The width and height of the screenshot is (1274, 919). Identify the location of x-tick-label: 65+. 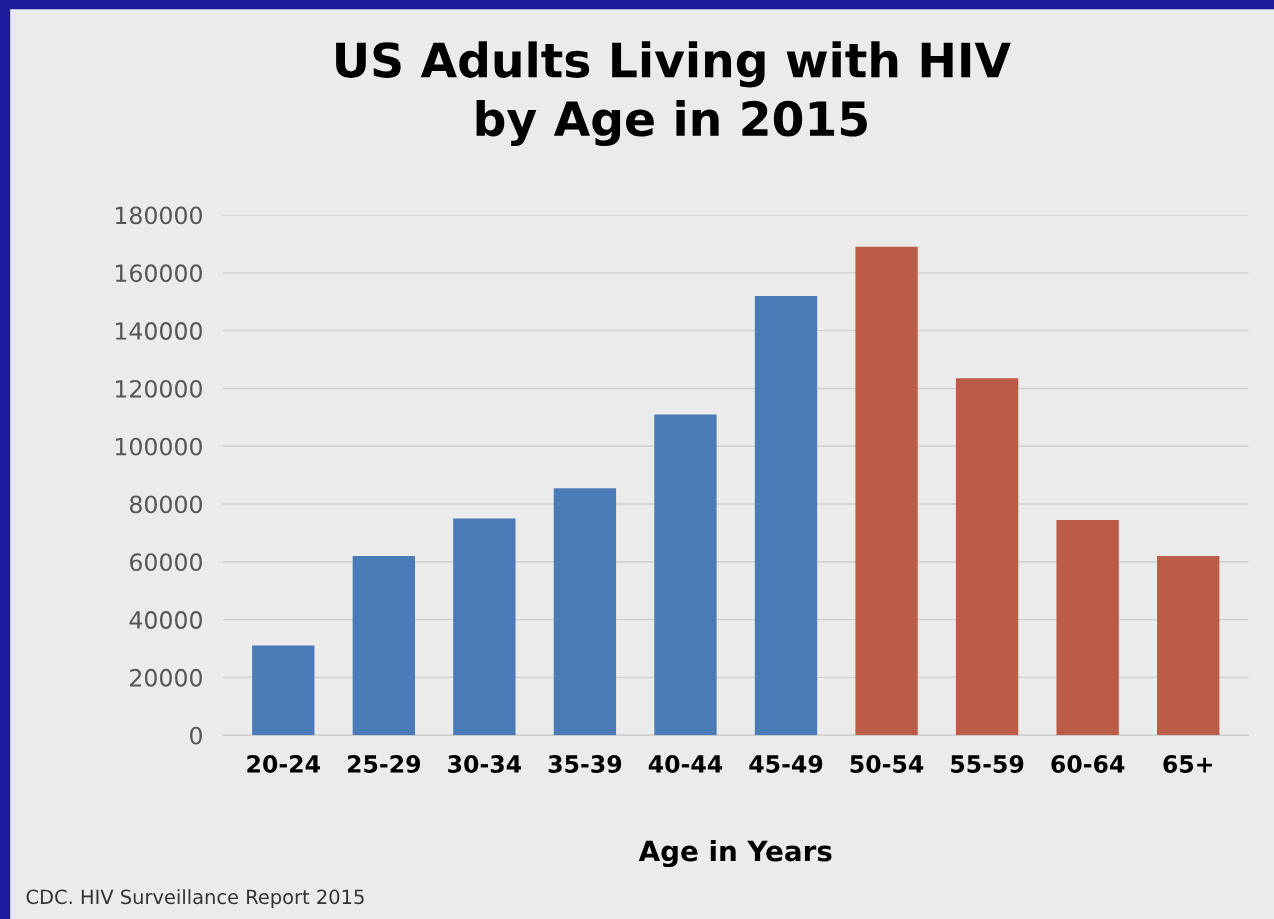
(1188, 764).